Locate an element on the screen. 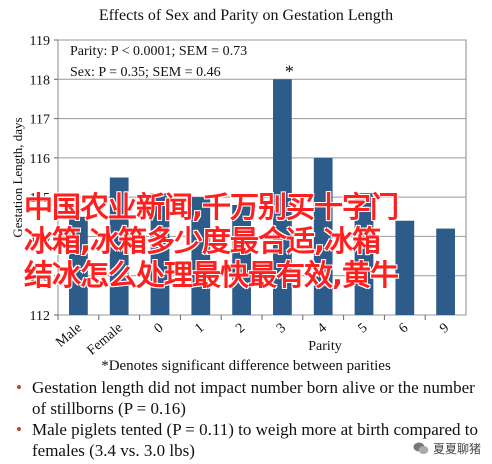 The width and height of the screenshot is (492, 464). bar-male is located at coordinates (78, 265).